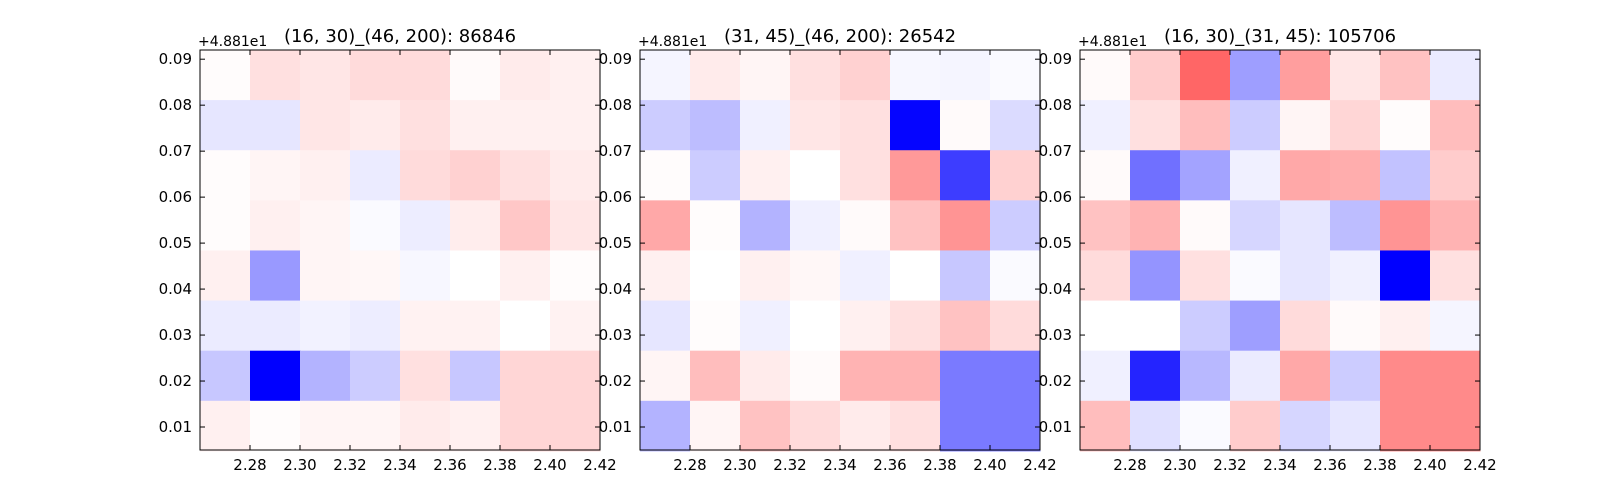 Image resolution: width=1600 pixels, height=500 pixels. What do you see at coordinates (175, 243) in the screenshot?
I see `y-tick-label: 0.05` at bounding box center [175, 243].